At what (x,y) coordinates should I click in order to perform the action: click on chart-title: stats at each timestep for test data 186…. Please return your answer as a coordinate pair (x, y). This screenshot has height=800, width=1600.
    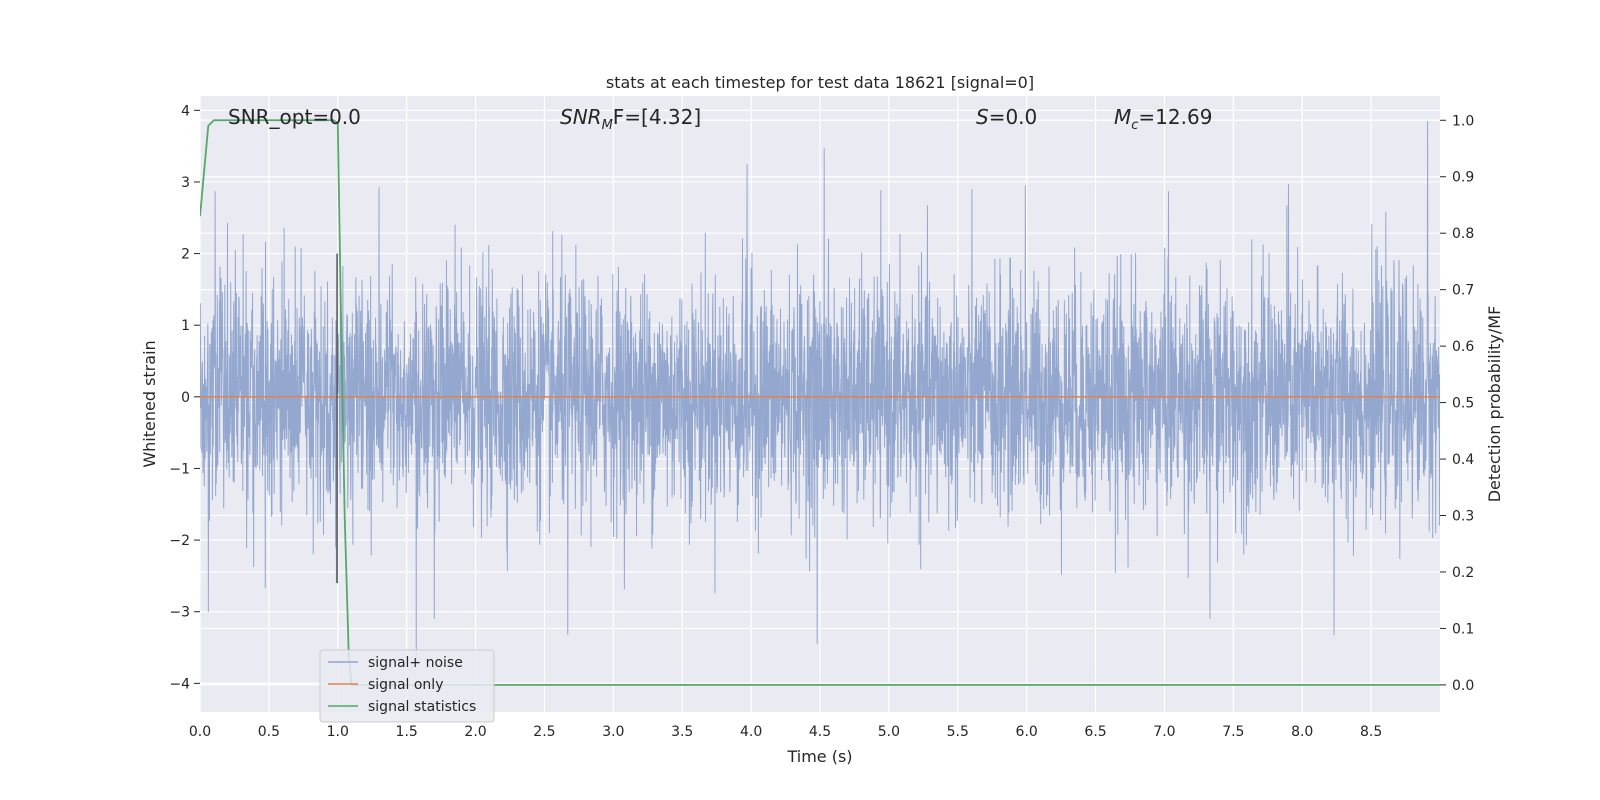
    Looking at the image, I should click on (820, 82).